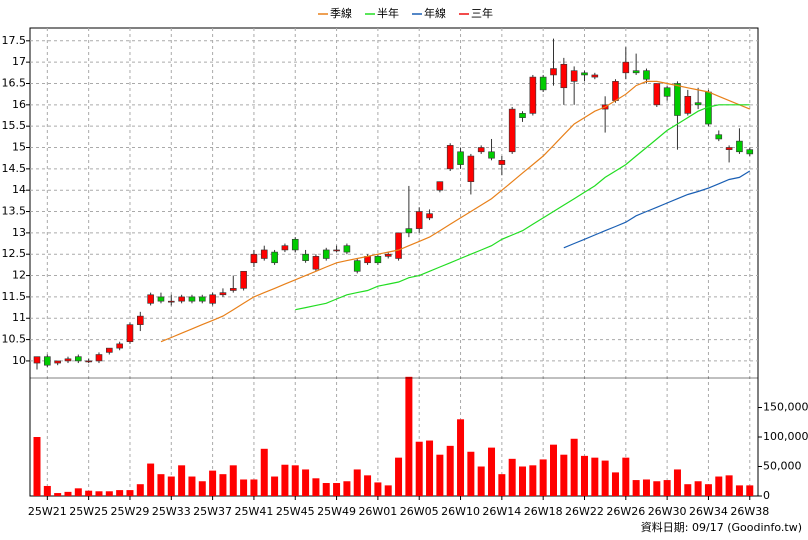 The height and width of the screenshot is (540, 808). Describe the element at coordinates (785, 407) in the screenshot. I see `y2-tick-label: 150,000` at that location.